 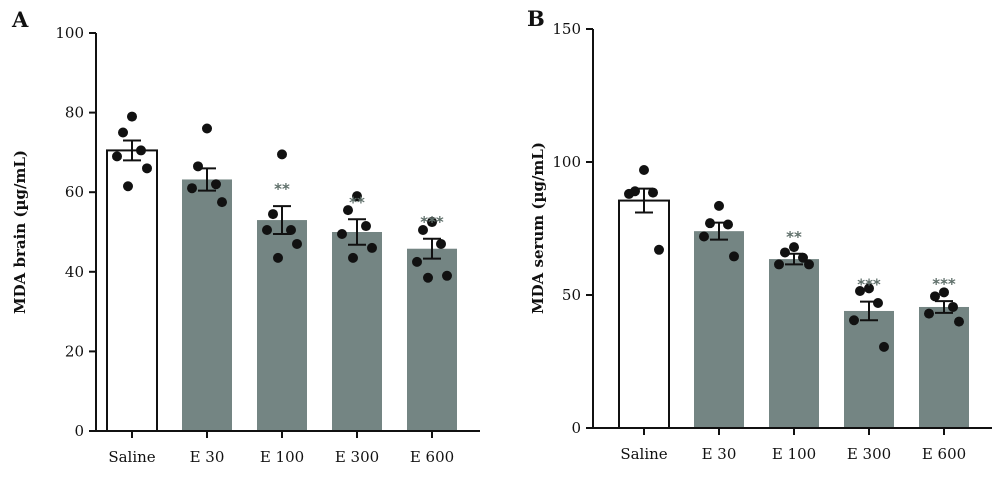 What do you see at coordinates (74, 272) in the screenshot?
I see `y-tick-label: 40` at bounding box center [74, 272].